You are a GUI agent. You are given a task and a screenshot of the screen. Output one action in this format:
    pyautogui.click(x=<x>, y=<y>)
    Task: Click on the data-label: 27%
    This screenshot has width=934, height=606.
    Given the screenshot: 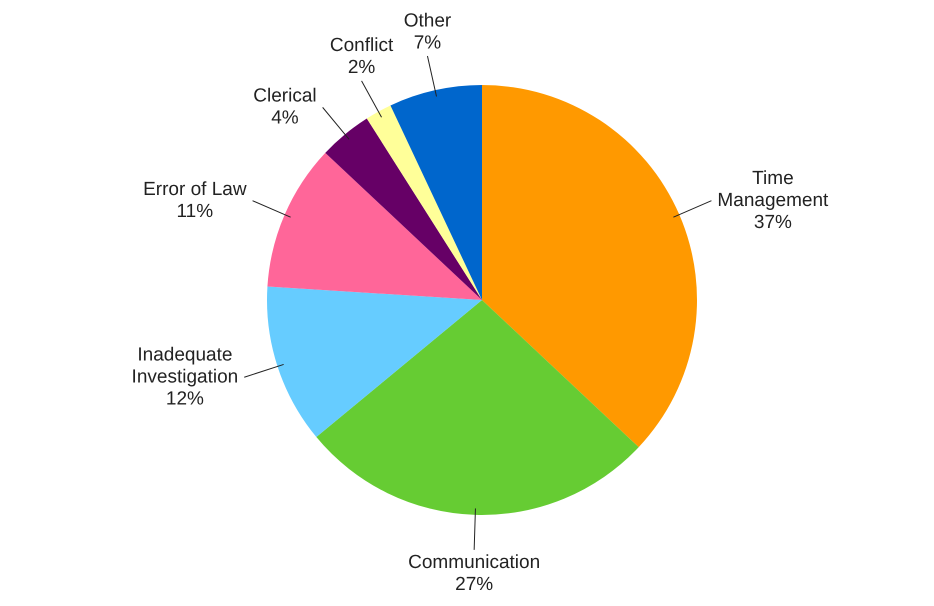 What is the action you would take?
    pyautogui.click(x=474, y=585)
    